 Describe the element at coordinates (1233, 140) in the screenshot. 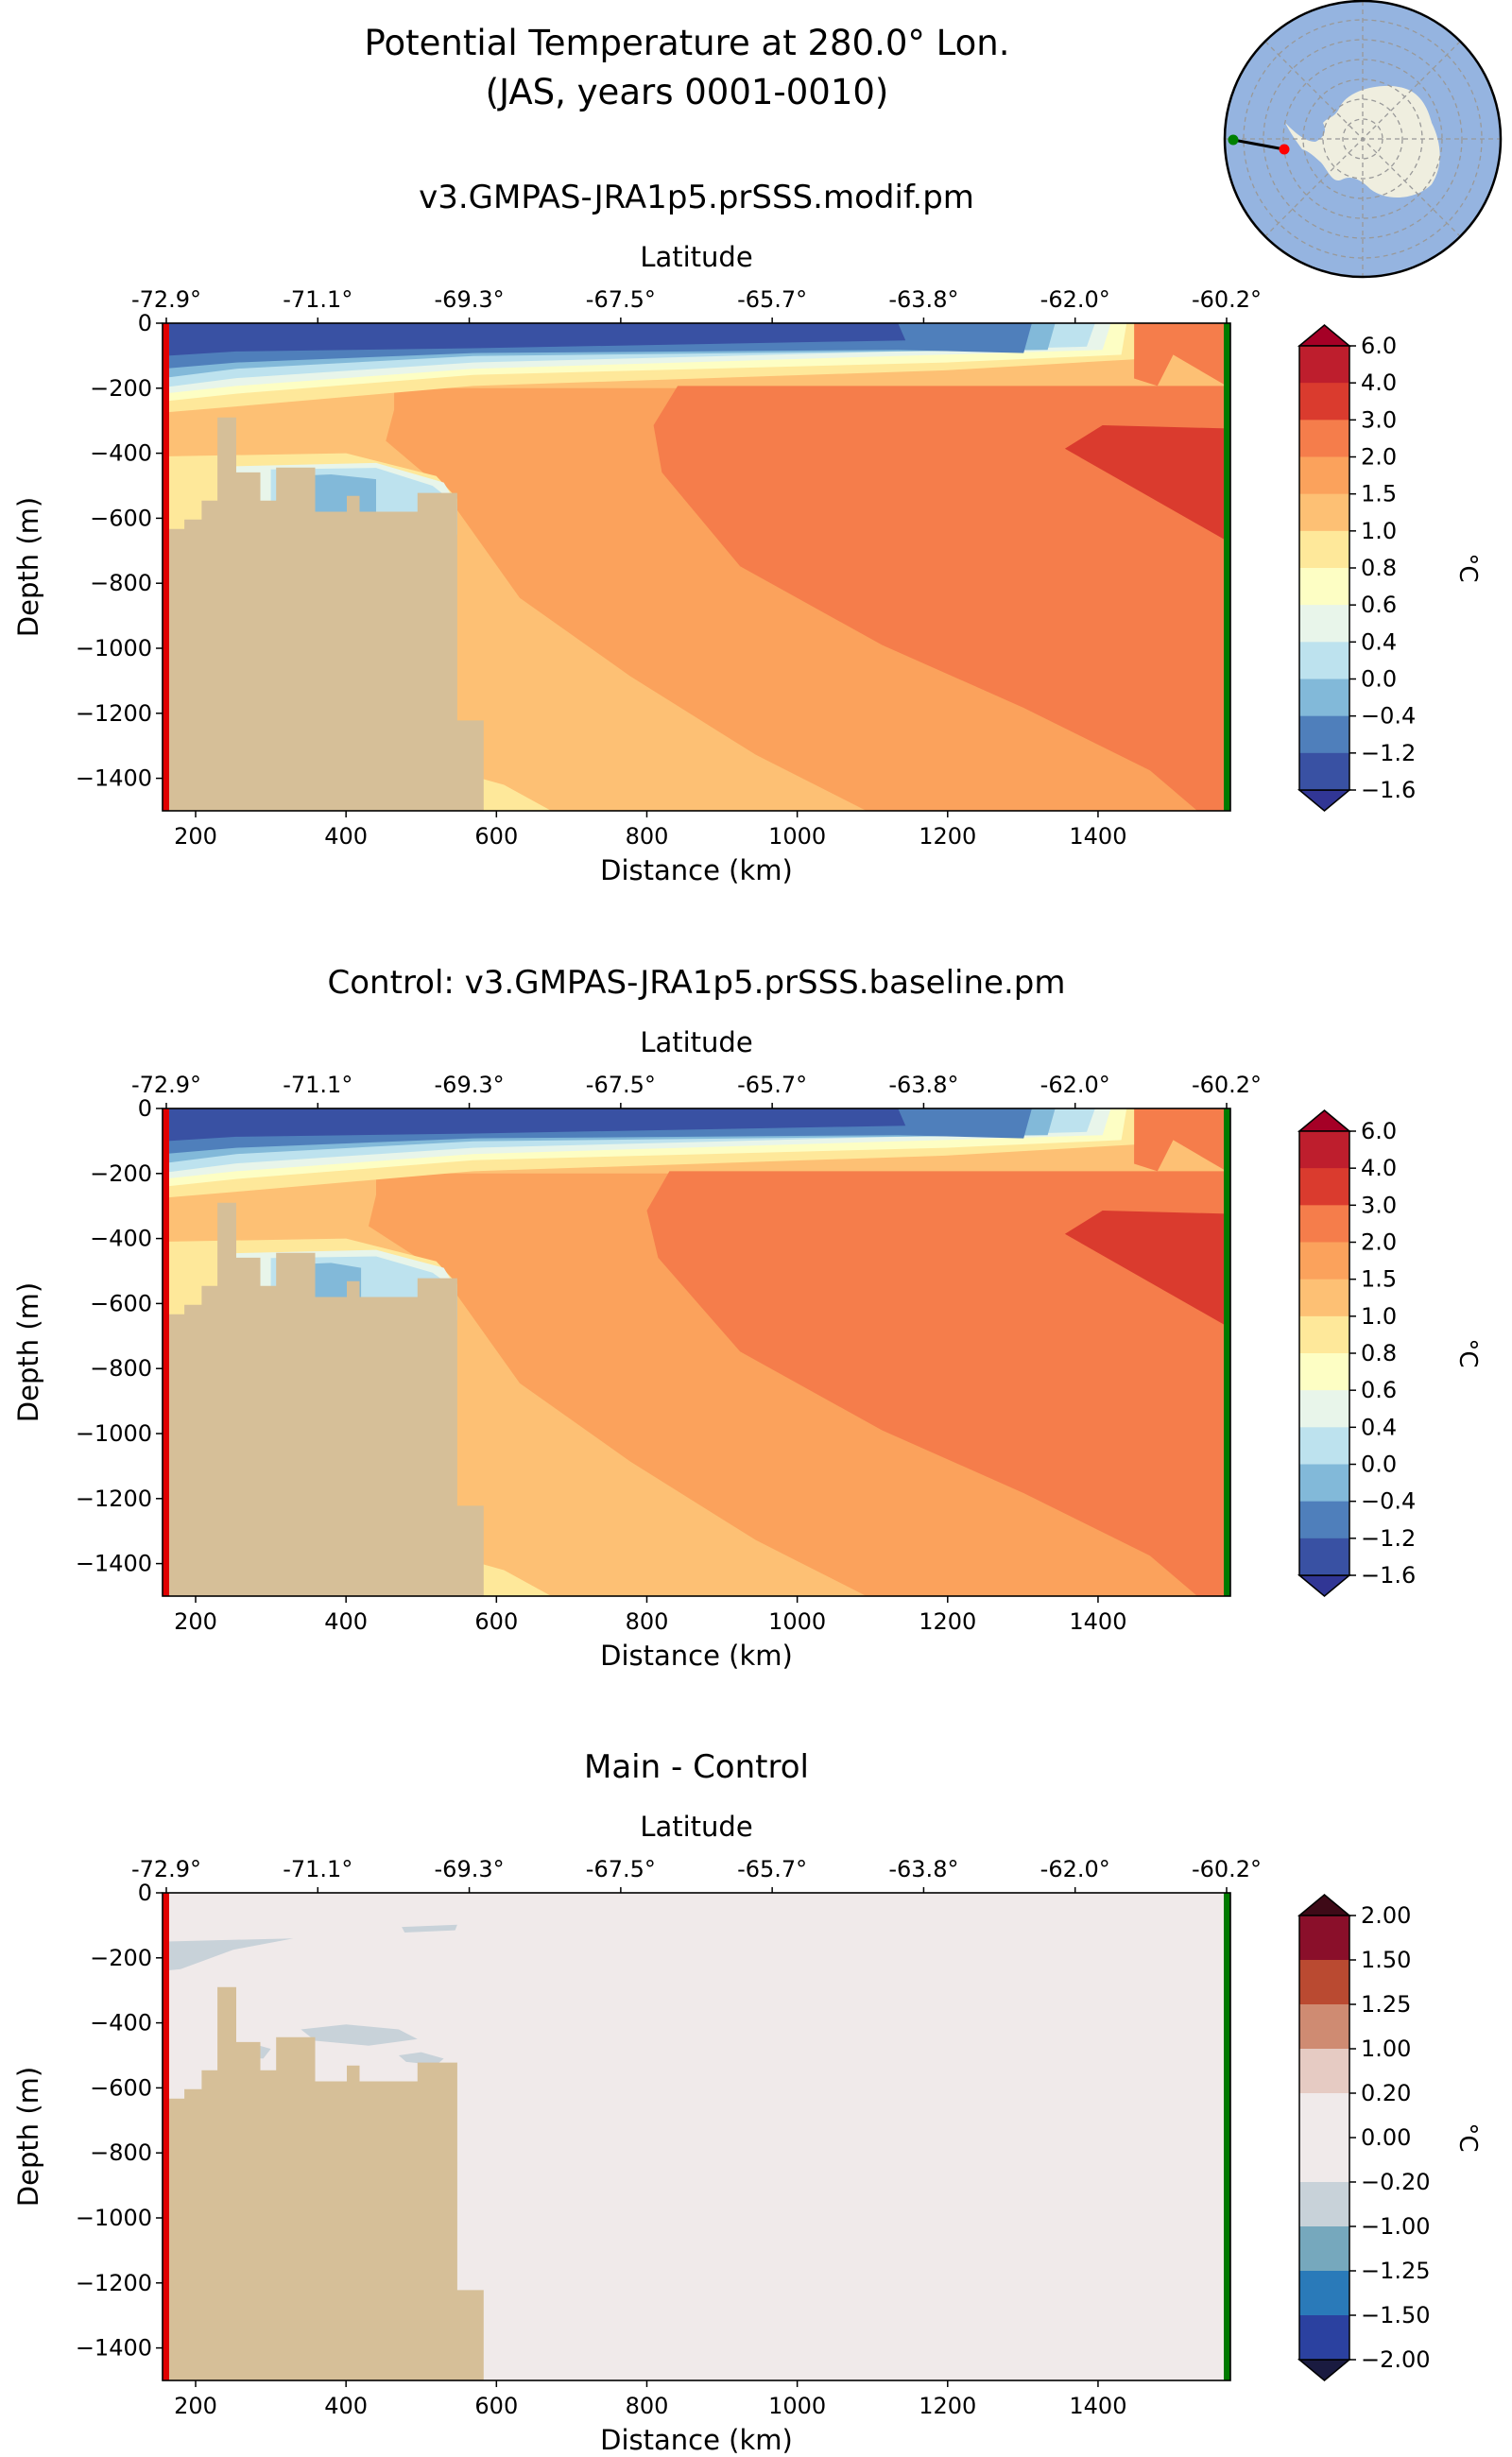

I see `transect-end-marker` at that location.